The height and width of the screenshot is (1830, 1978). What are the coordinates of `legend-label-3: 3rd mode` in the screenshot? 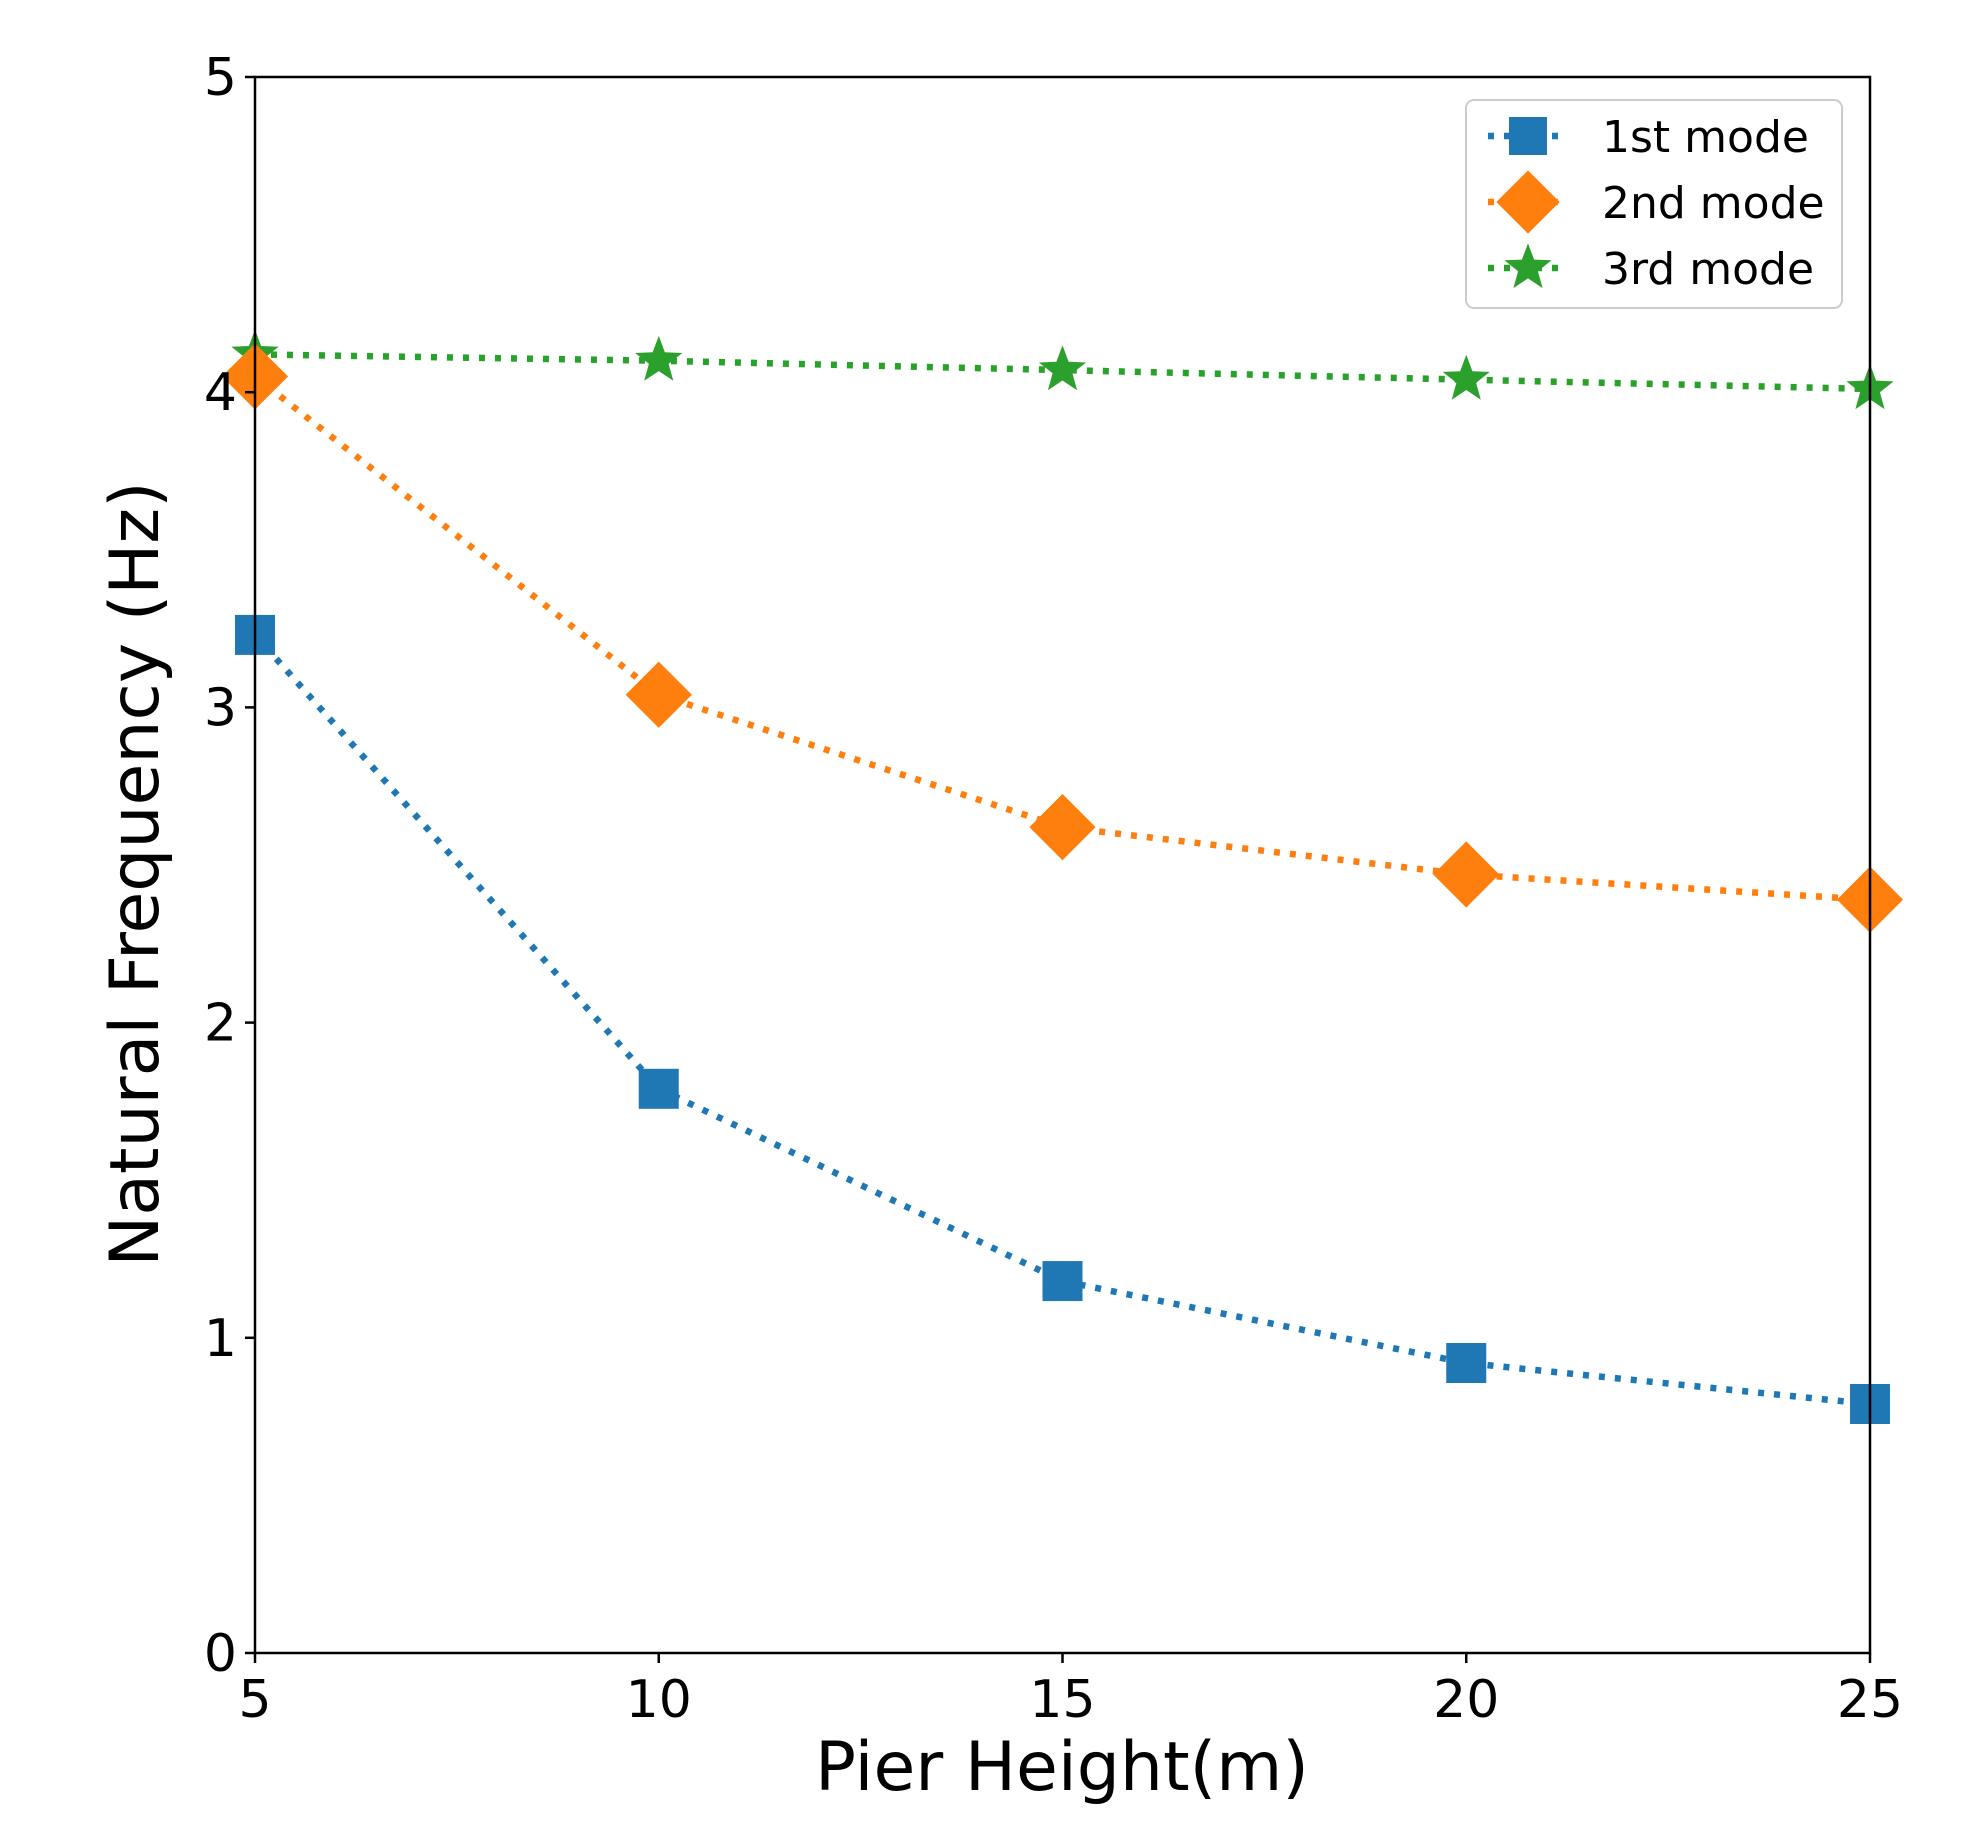 It's located at (1708, 269).